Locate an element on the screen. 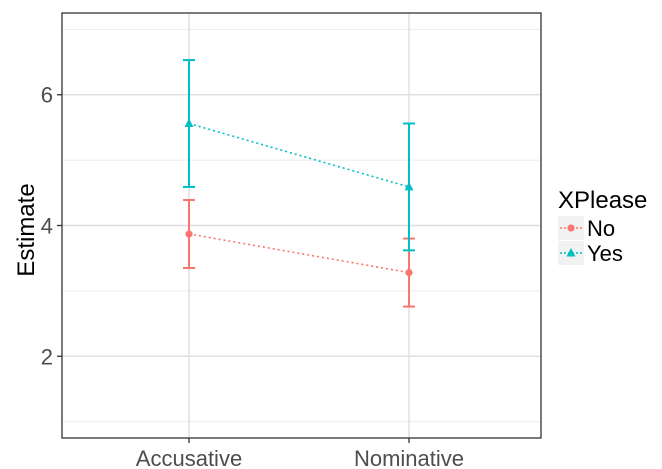  legend-label: Yes is located at coordinates (605, 253).